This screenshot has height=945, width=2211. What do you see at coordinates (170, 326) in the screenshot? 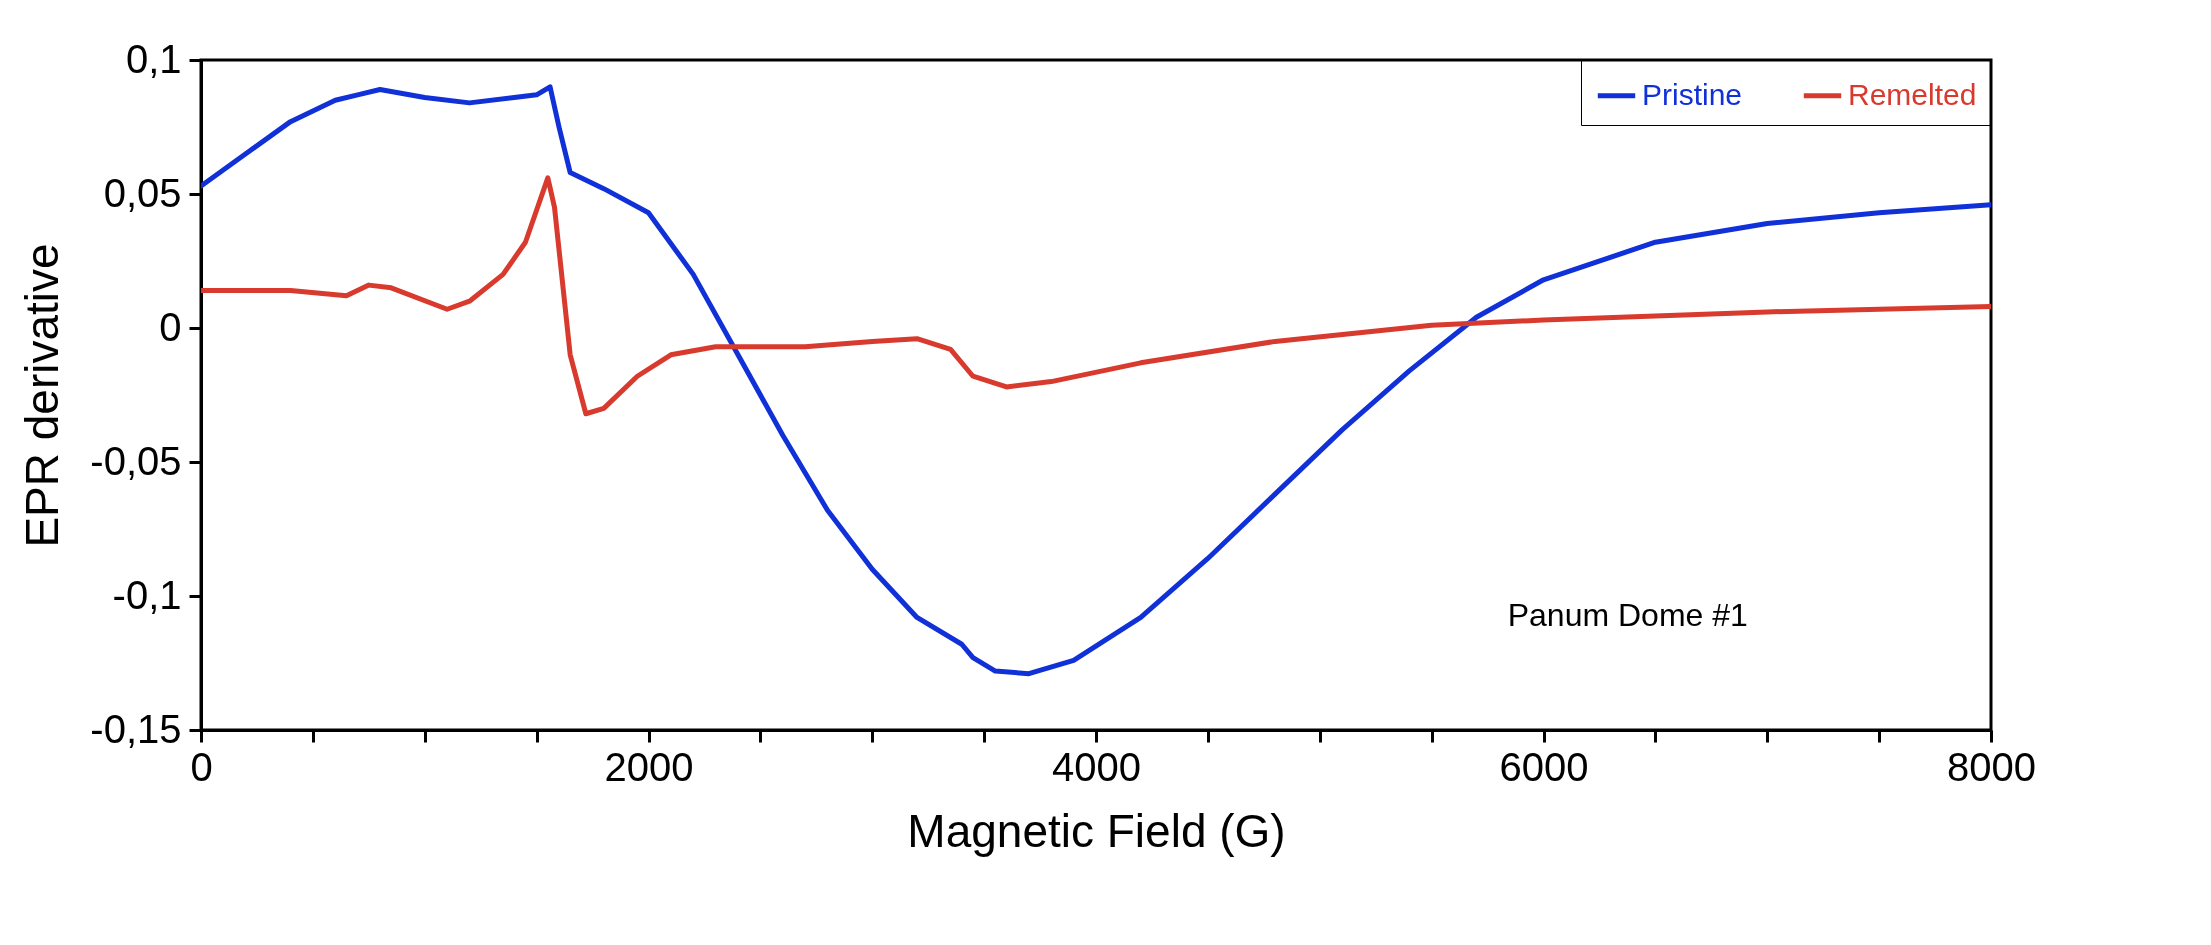
I see `y-tick-label: 0` at bounding box center [170, 326].